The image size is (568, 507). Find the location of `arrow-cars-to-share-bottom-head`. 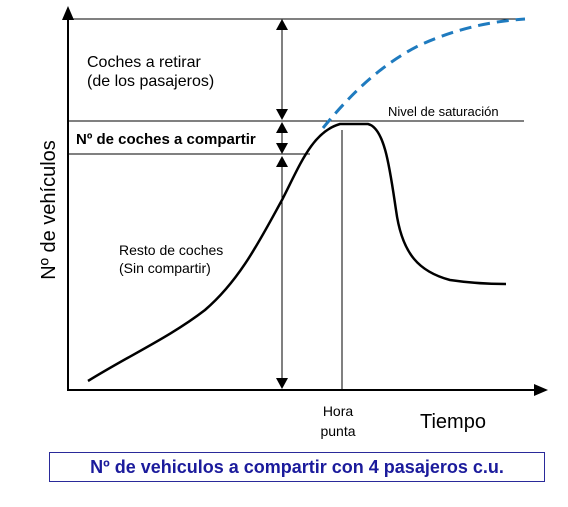

arrow-cars-to-share-bottom-head is located at coordinates (282, 148).